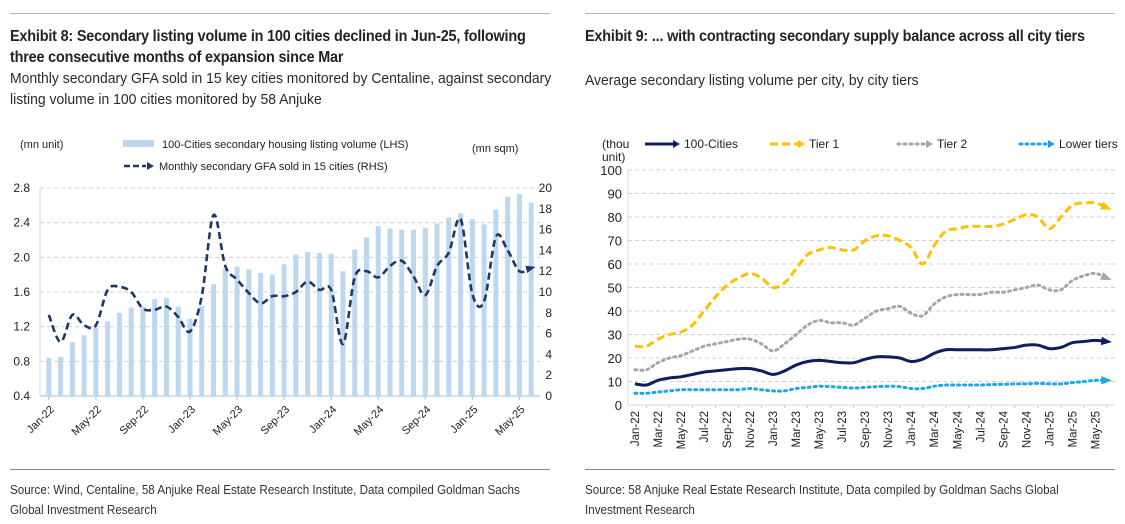 The width and height of the screenshot is (1125, 524). Describe the element at coordinates (546, 271) in the screenshot. I see `right-y-tick-label: 12` at that location.